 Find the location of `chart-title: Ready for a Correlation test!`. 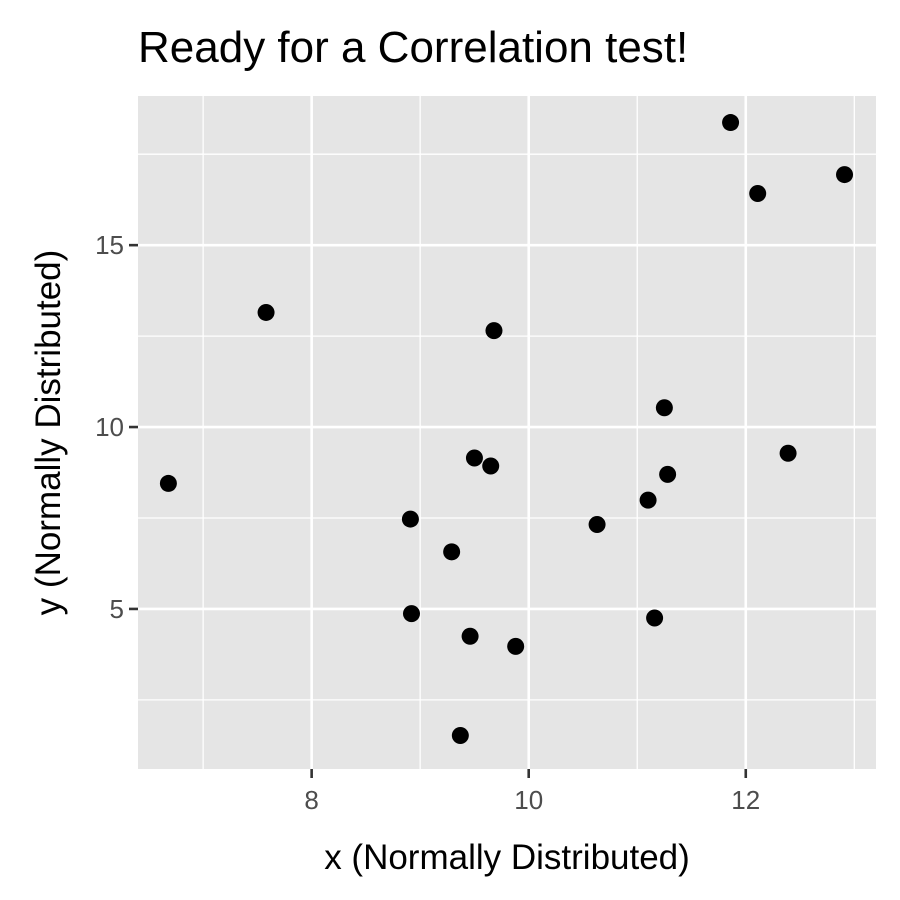

chart-title: Ready for a Correlation test! is located at coordinates (413, 47).